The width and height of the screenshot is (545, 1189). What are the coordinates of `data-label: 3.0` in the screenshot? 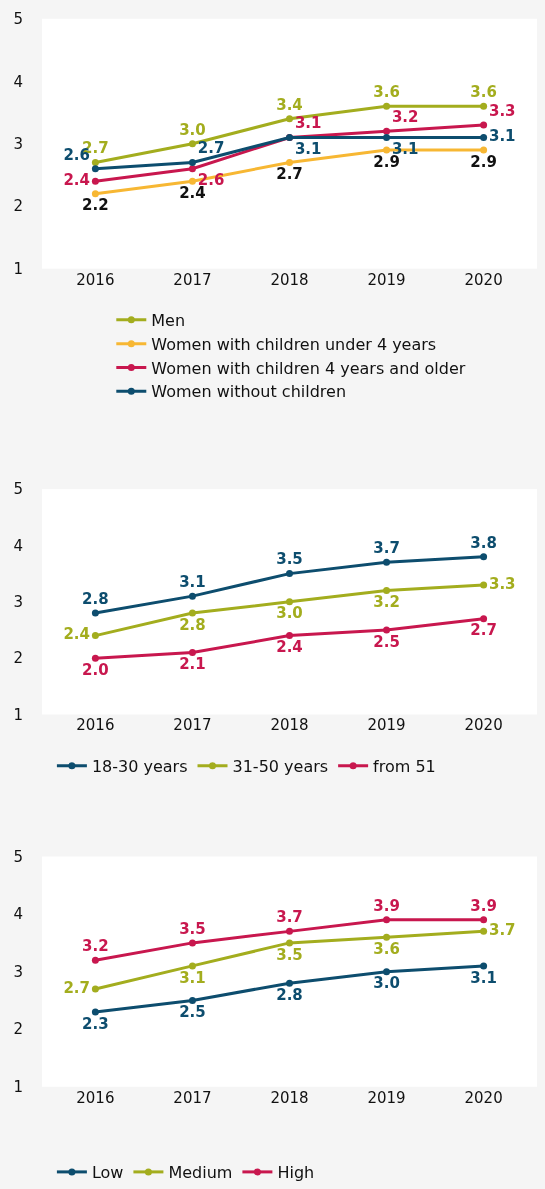 It's located at (386, 983).